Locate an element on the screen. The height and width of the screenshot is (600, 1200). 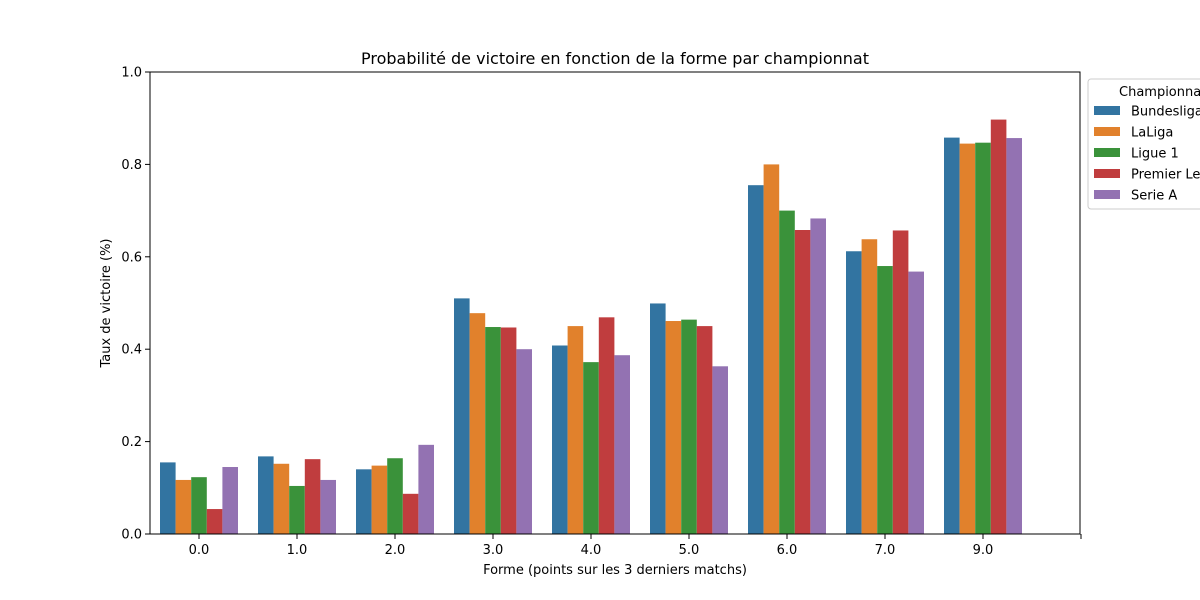
y-tick-label: 0.2 is located at coordinates (131, 442).